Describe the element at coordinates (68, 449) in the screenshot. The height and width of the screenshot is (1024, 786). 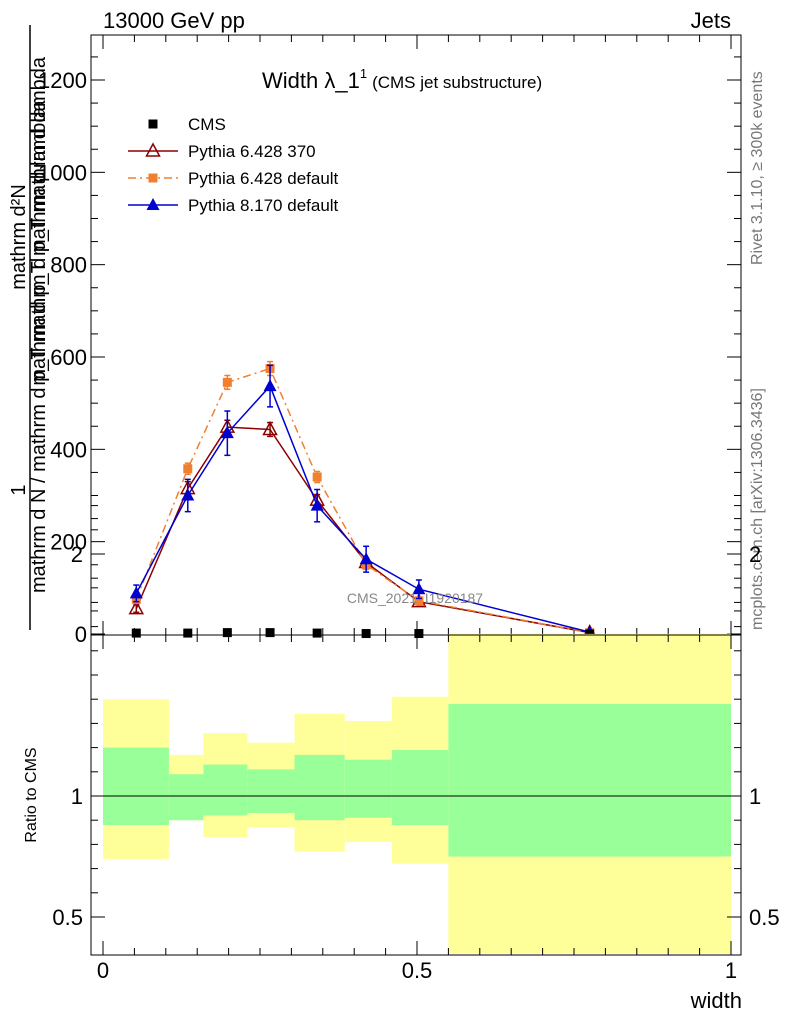
I see `y-tick-label: 400` at that location.